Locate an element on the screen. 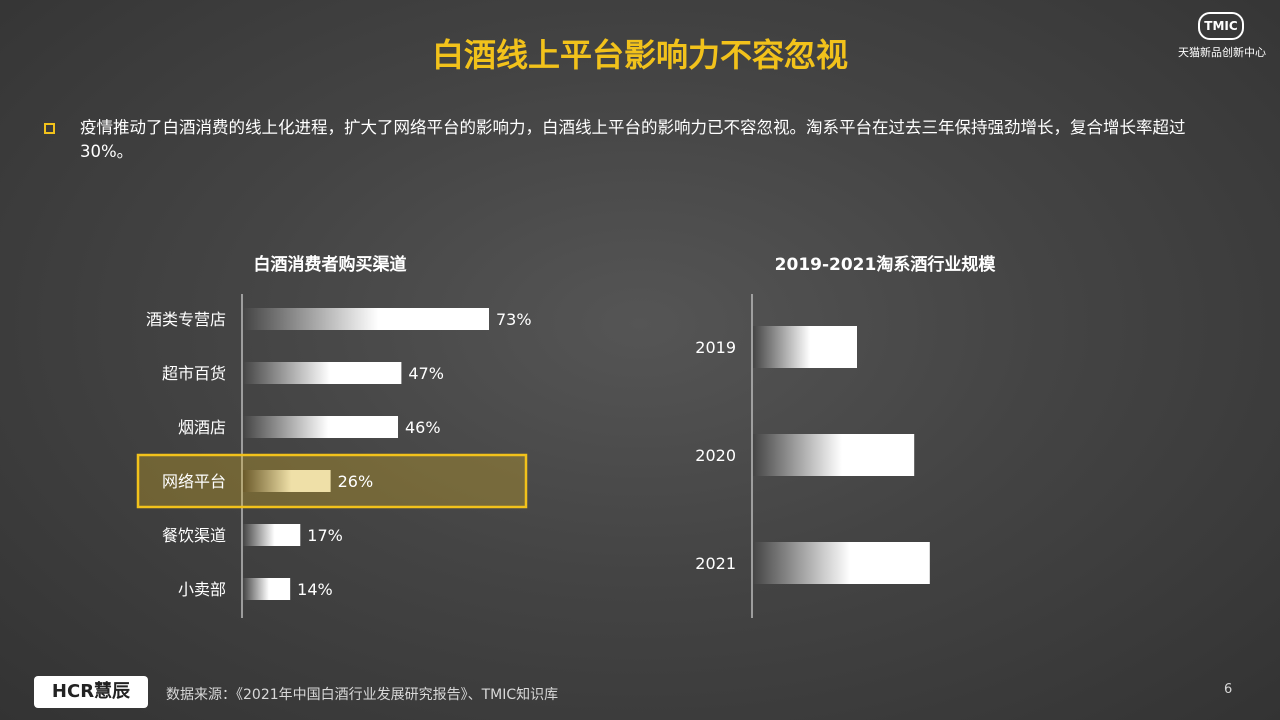  value-label: 47% is located at coordinates (426, 373).